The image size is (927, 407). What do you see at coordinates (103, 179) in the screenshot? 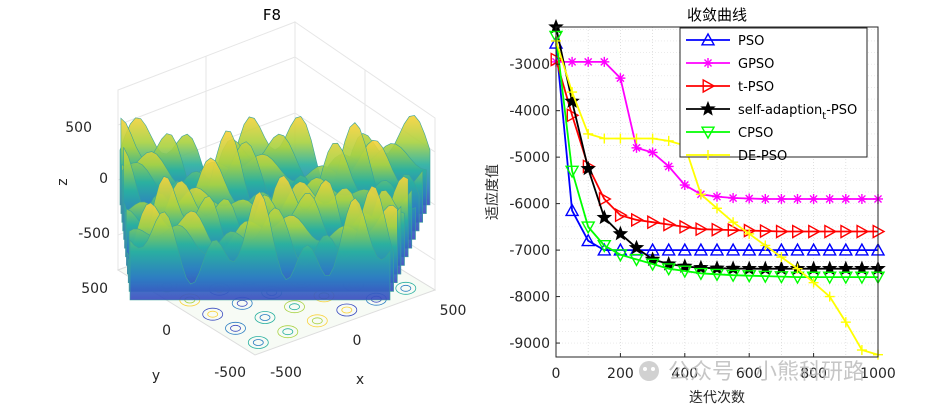
I see `z-tick-0: 0` at bounding box center [103, 179].